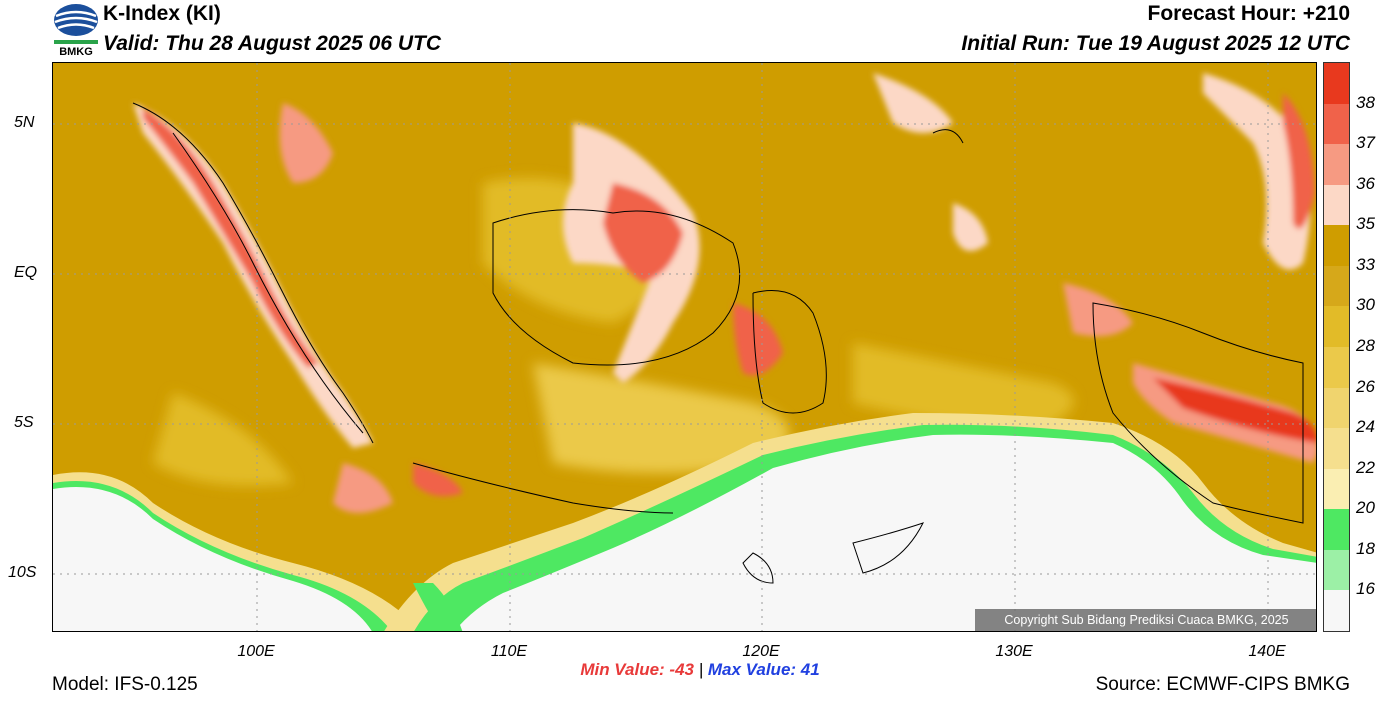 The width and height of the screenshot is (1400, 709). What do you see at coordinates (24, 422) in the screenshot?
I see `y-label-5s: 5S` at bounding box center [24, 422].